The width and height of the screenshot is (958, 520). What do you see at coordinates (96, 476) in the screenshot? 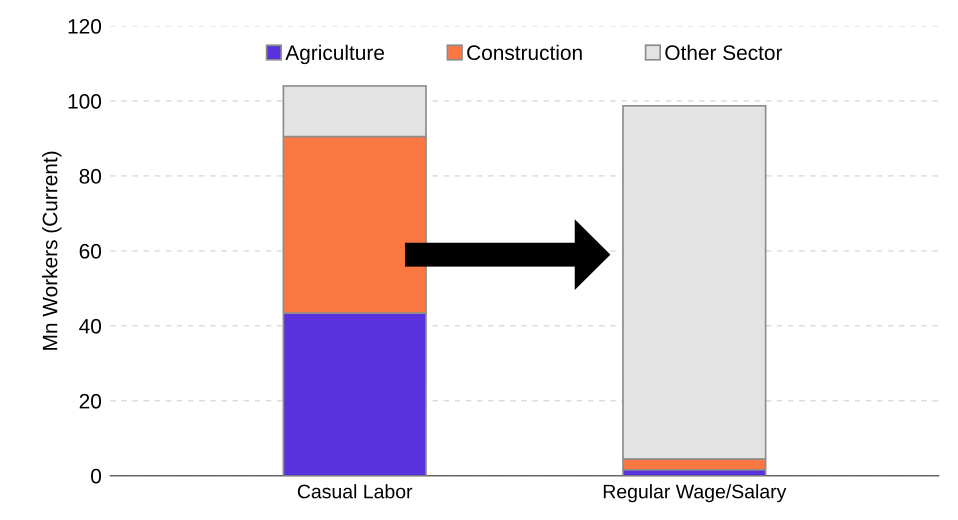
I see `y-tick-label: 0` at bounding box center [96, 476].